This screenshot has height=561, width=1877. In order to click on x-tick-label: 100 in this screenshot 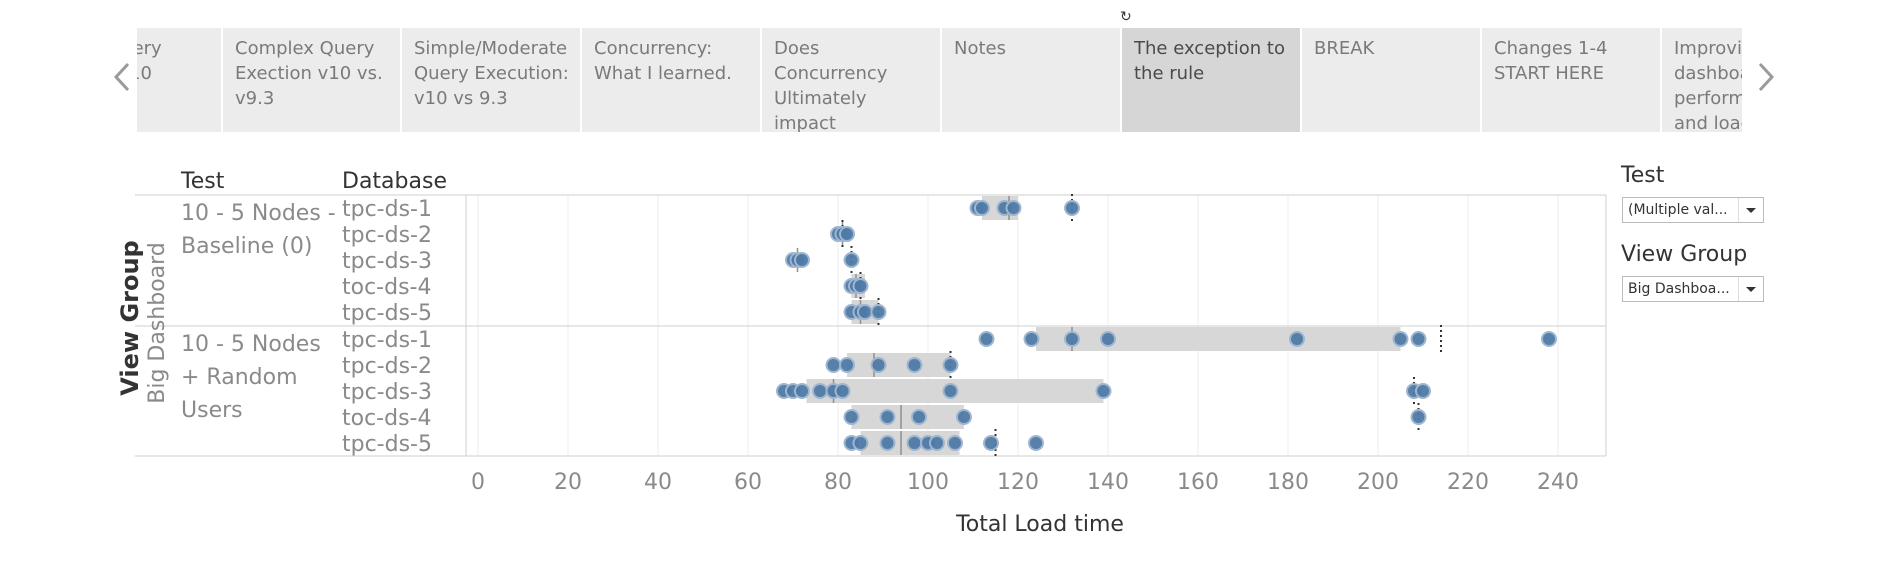, I will do `click(928, 482)`.